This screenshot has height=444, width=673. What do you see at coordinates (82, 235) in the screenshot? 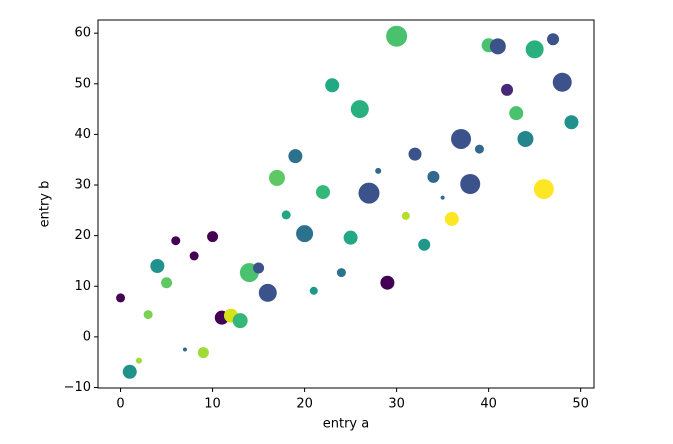
I see `y-tick-label: 20` at bounding box center [82, 235].